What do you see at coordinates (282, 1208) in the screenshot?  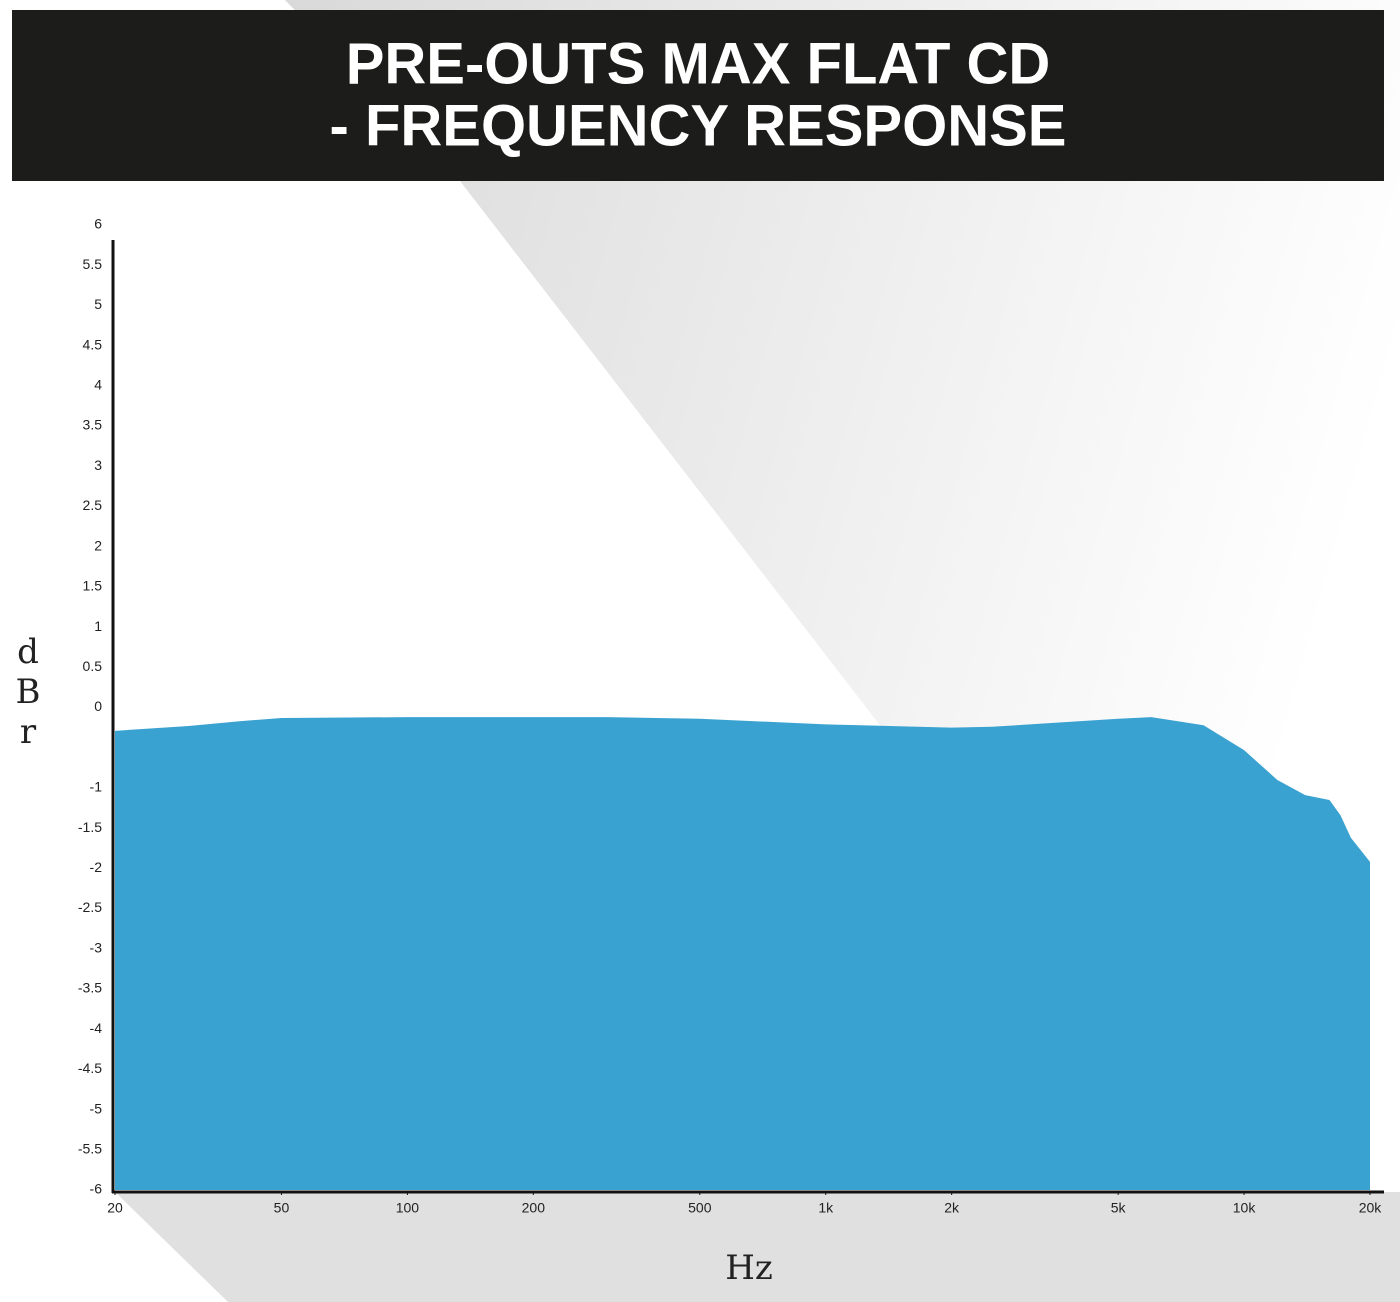 I see `x-tick-label: 50` at bounding box center [282, 1208].